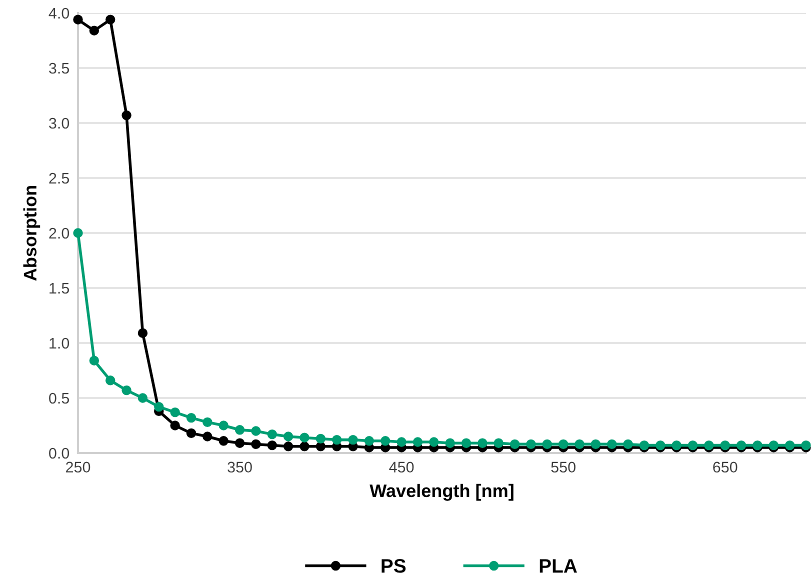 Image resolution: width=811 pixels, height=574 pixels. I want to click on legend-label: PLA, so click(558, 566).